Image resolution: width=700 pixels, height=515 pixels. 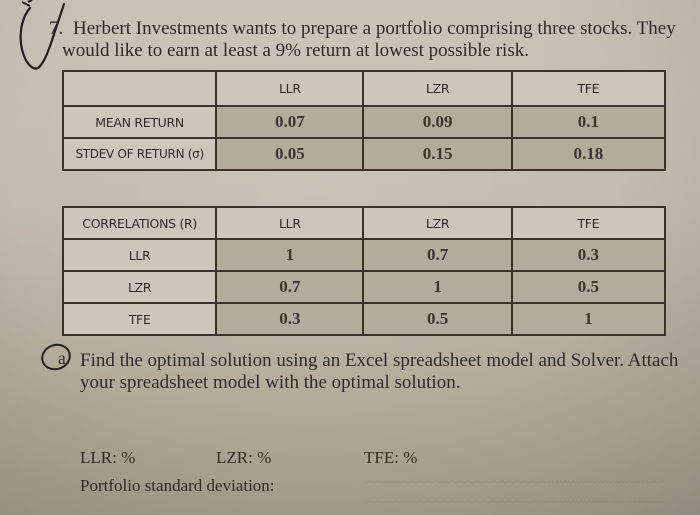 What do you see at coordinates (244, 457) in the screenshot?
I see `answer-lzr: LZR: %` at bounding box center [244, 457].